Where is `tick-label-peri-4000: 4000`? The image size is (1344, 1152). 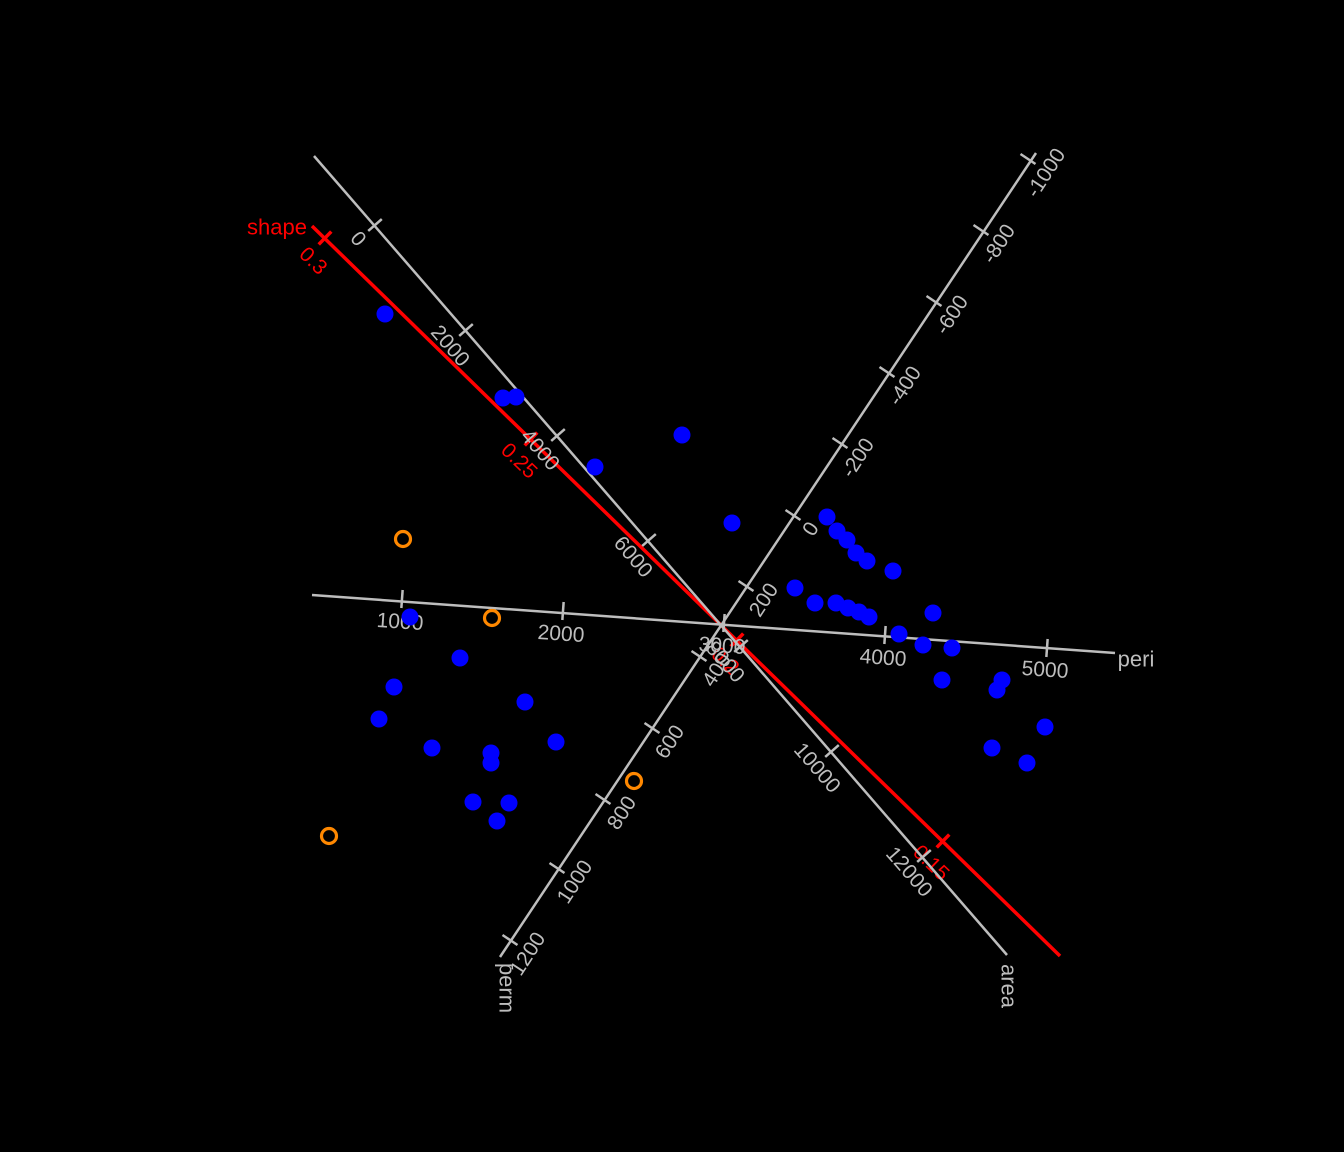
tick-label-peri-4000: 4000 is located at coordinates (883, 658).